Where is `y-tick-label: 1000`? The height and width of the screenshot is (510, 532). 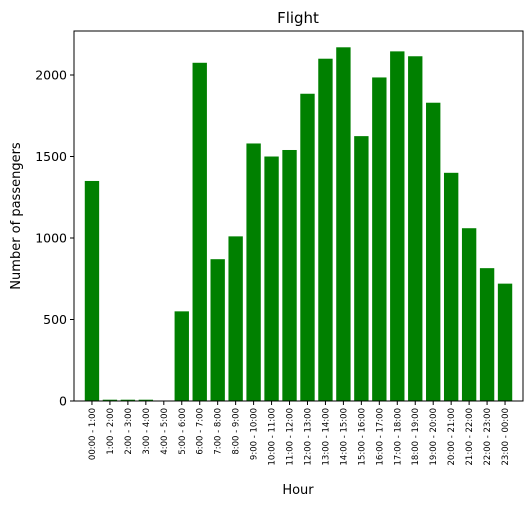 y-tick-label: 1000 is located at coordinates (51, 238).